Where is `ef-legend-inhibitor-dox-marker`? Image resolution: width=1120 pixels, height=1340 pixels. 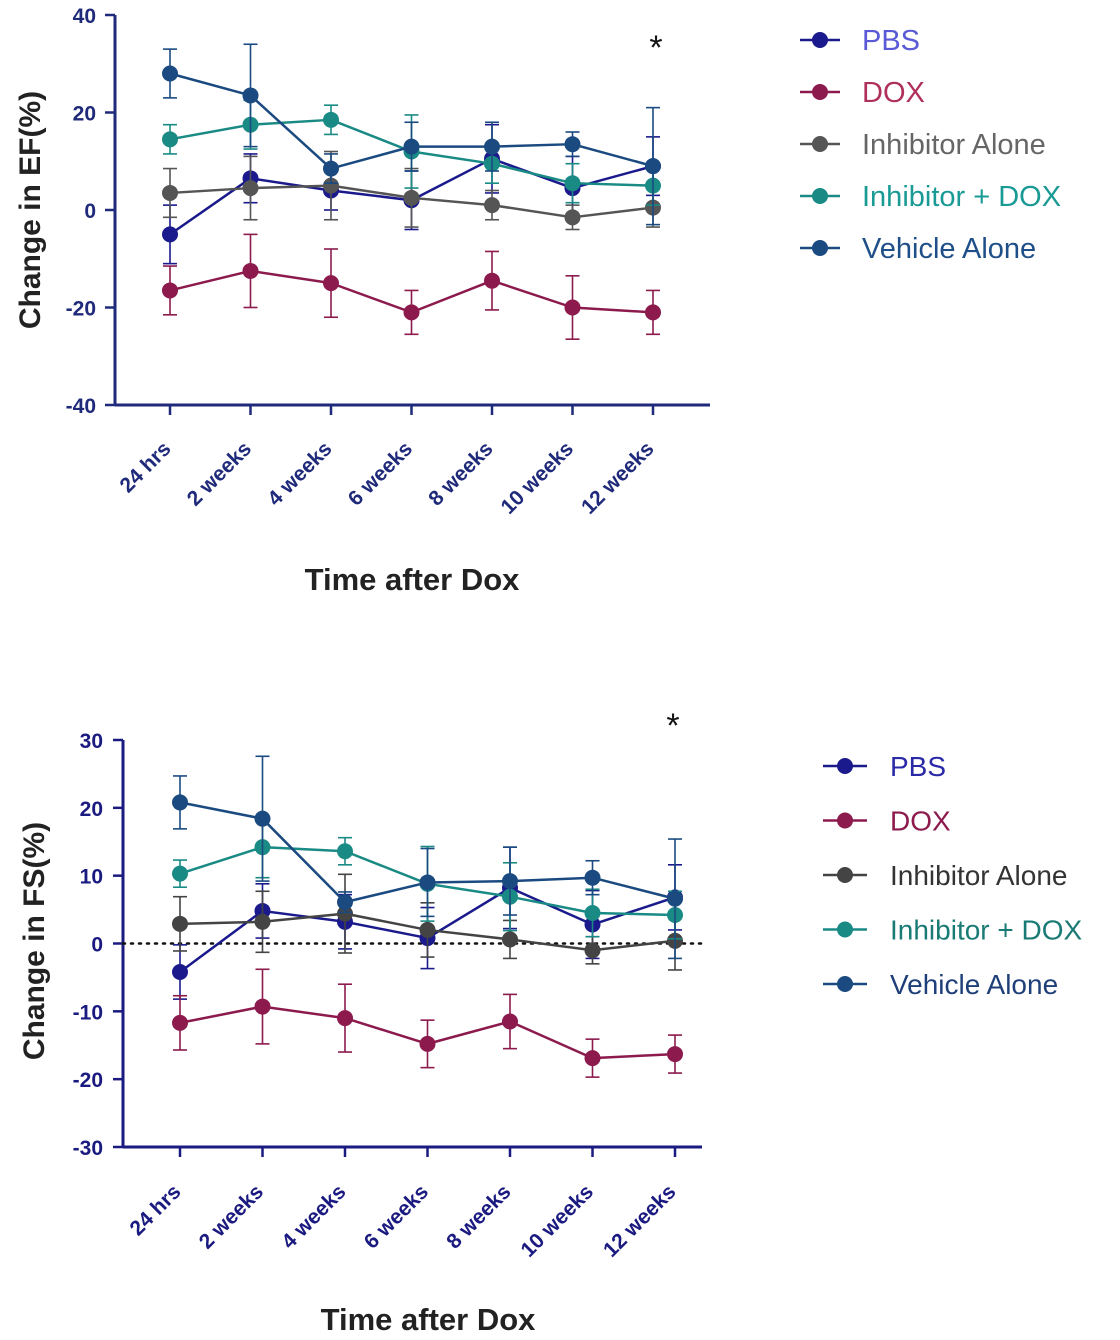
ef-legend-inhibitor-dox-marker is located at coordinates (820, 196).